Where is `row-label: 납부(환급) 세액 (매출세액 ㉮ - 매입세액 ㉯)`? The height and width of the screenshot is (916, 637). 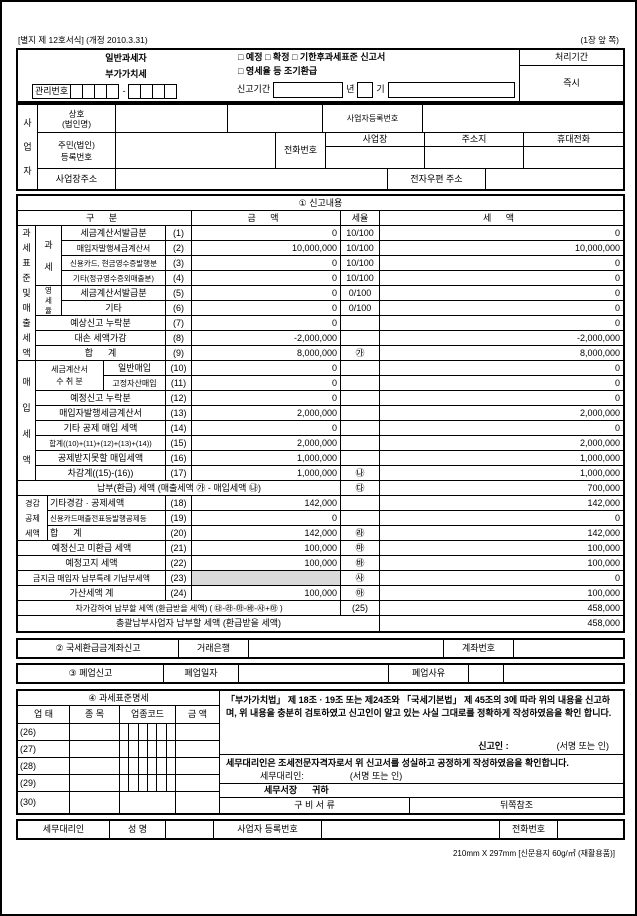
row-label: 납부(환급) 세액 (매출세액 ㉮ - 매입세액 ㉯) is located at coordinates (179, 488).